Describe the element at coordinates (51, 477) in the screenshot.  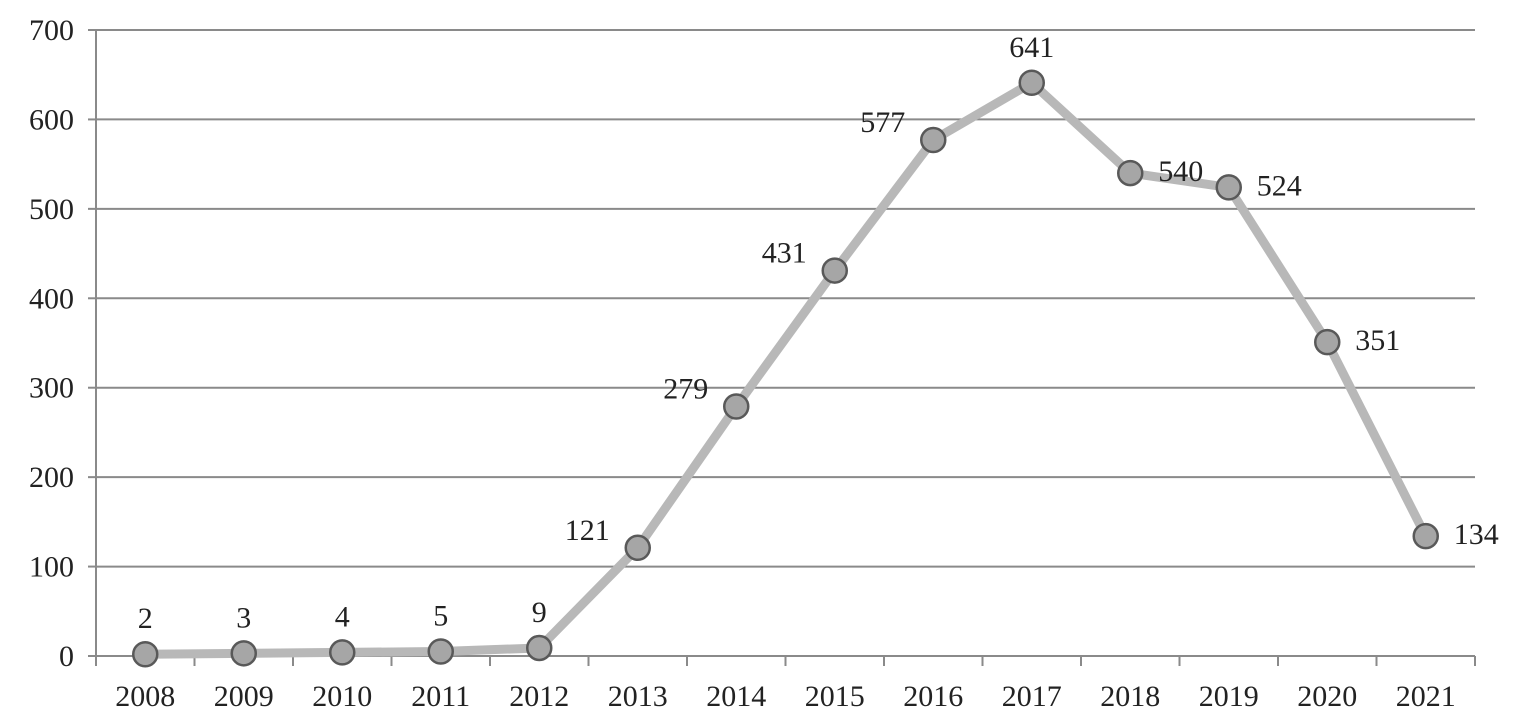
I see `y-tick-label: 200` at that location.